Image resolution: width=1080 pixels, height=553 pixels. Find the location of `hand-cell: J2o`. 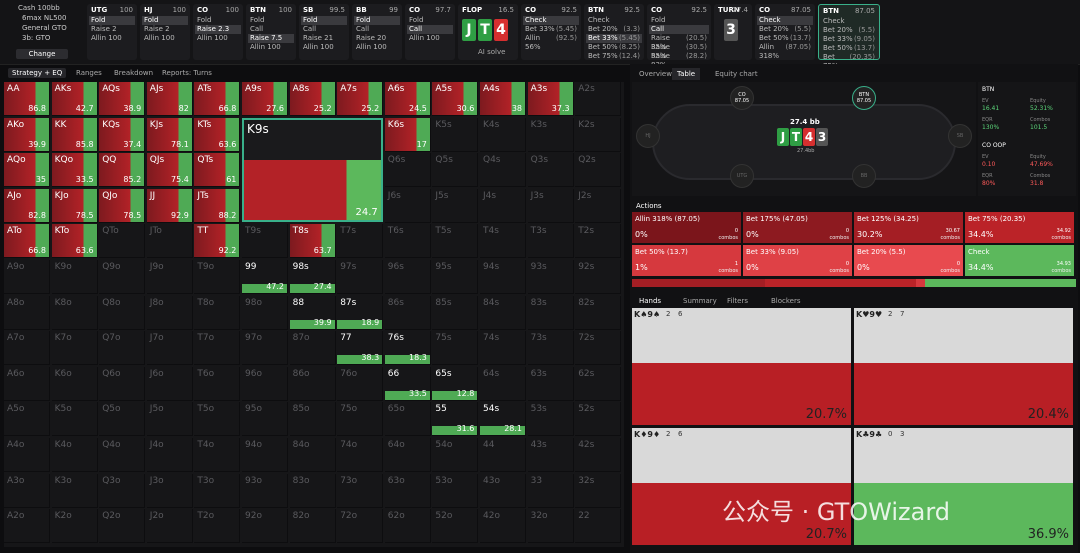

hand-cell: J2o is located at coordinates (169, 526).